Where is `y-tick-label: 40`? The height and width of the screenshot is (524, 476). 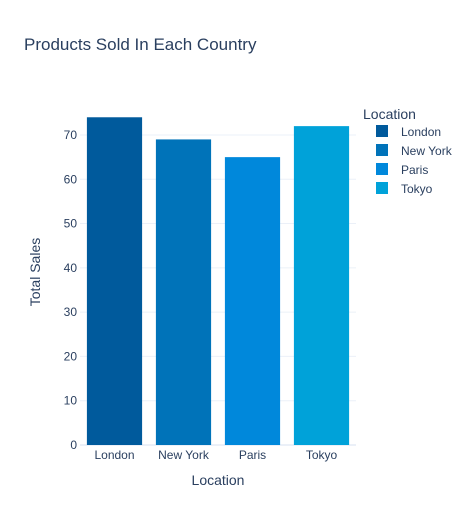
y-tick-label: 40 is located at coordinates (71, 268).